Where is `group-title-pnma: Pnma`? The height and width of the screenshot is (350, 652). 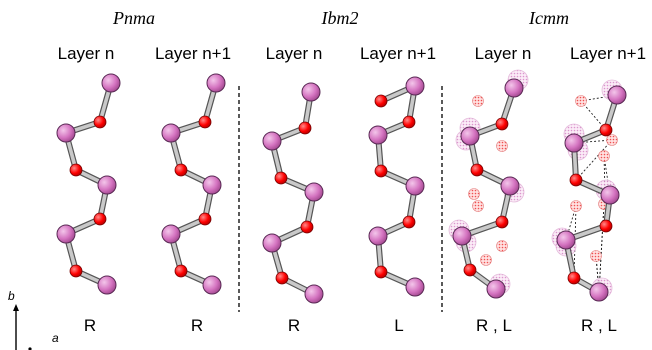 group-title-pnma: Pnma is located at coordinates (133, 18).